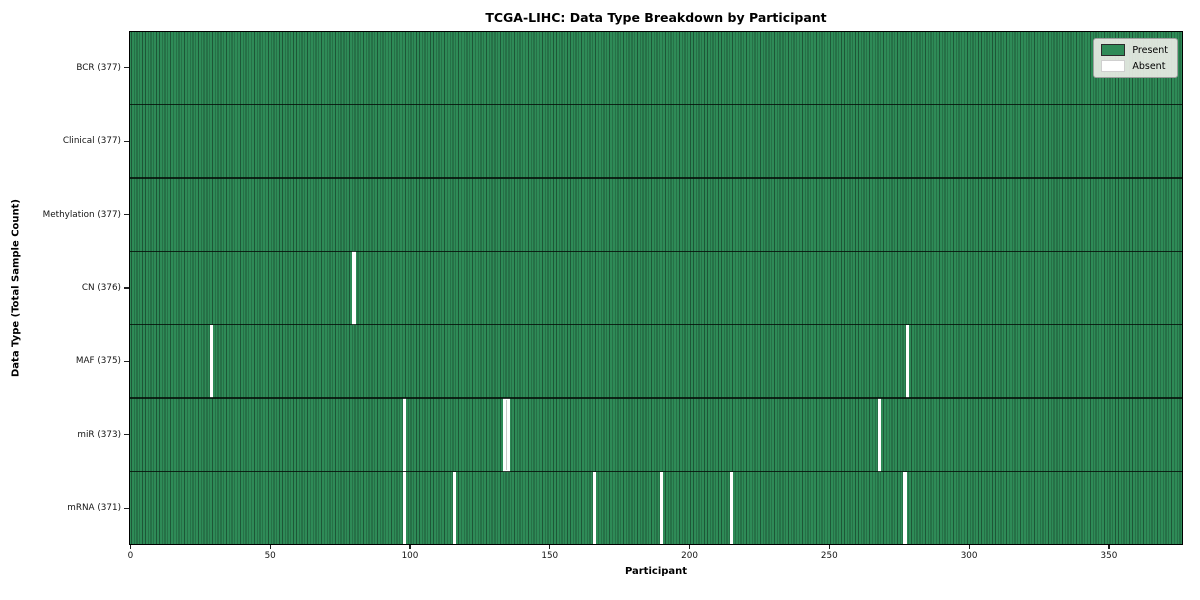 The image size is (1200, 600). Describe the element at coordinates (1113, 50) in the screenshot. I see `legend-swatch-present` at that location.